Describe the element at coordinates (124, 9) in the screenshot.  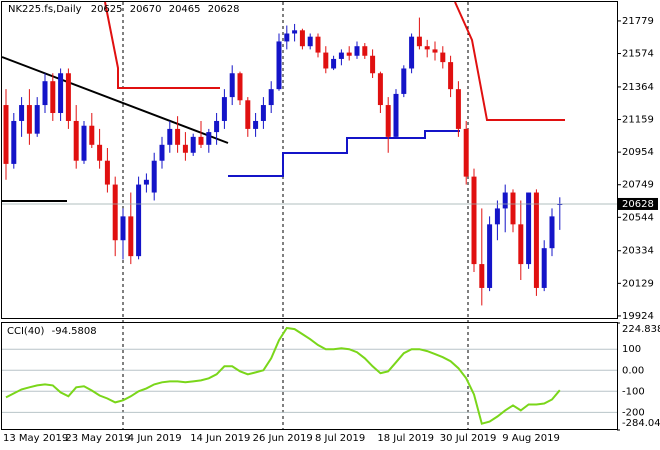
I see `chart-header: NK225.fs,Daily 20625 20670 20465 20628` at that location.